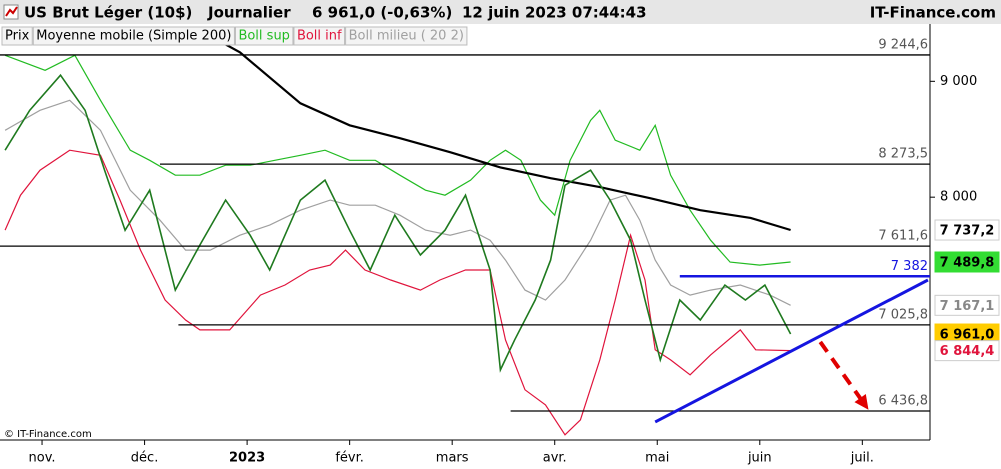  I want to click on legend-label: Boll sup, so click(264, 36).